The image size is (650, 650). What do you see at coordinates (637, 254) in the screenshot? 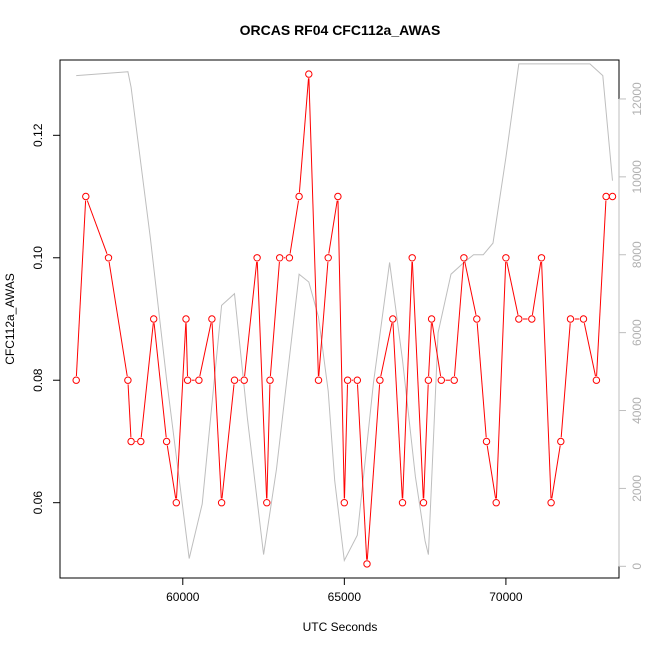
I see `y2-tick-label: 8000` at bounding box center [637, 254].